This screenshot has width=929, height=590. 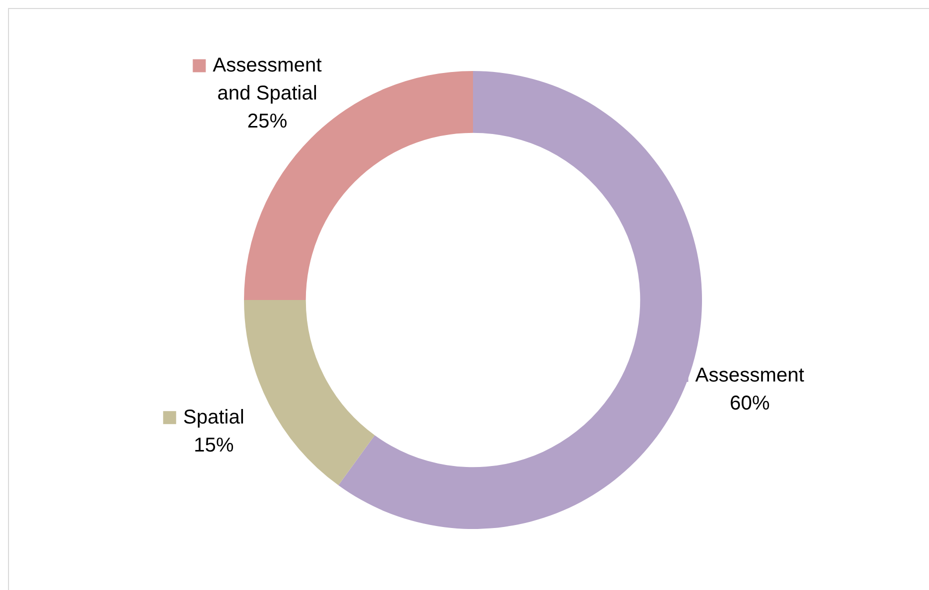 I want to click on data-label: 60%, so click(x=750, y=403).